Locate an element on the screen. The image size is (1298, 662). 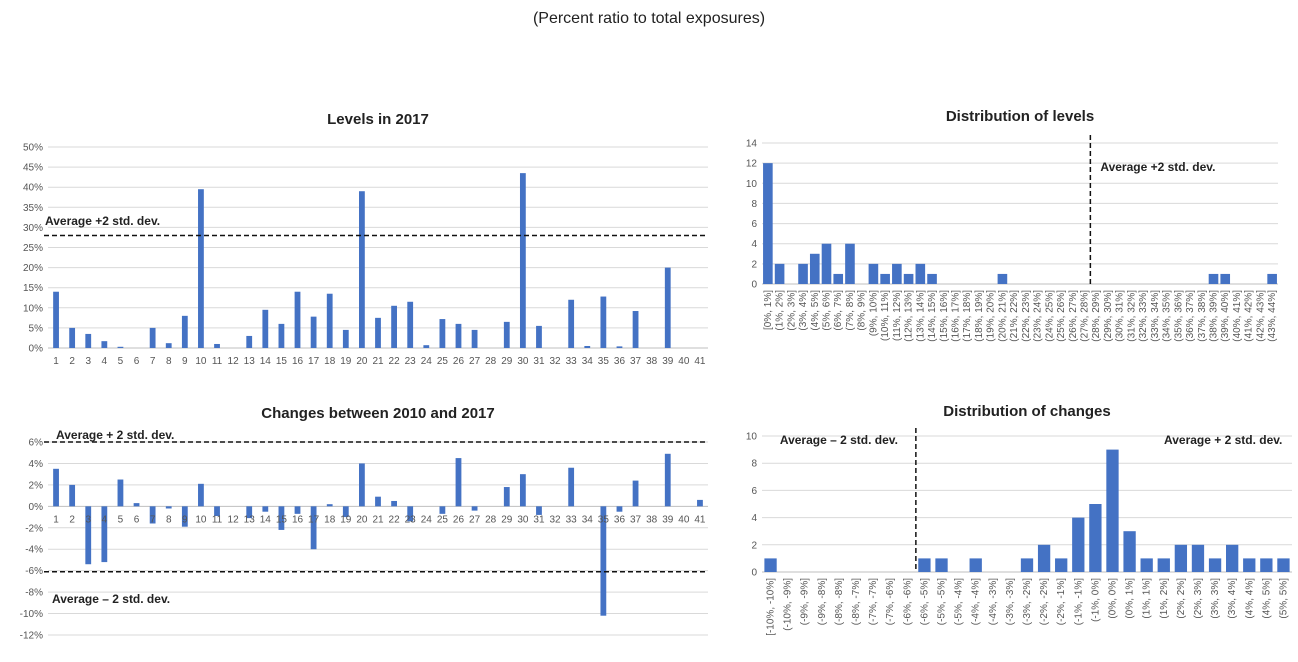
x-tick-label: (-2%, -1%] is located at coordinates (1061, 601).